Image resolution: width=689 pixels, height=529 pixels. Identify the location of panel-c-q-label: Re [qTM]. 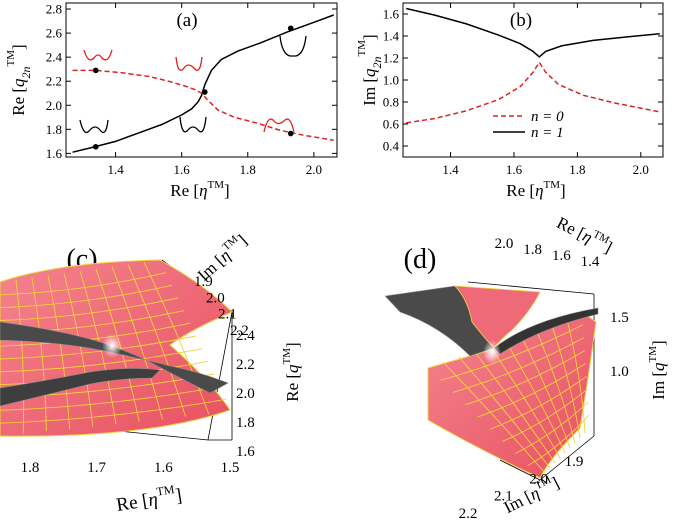
(291, 371).